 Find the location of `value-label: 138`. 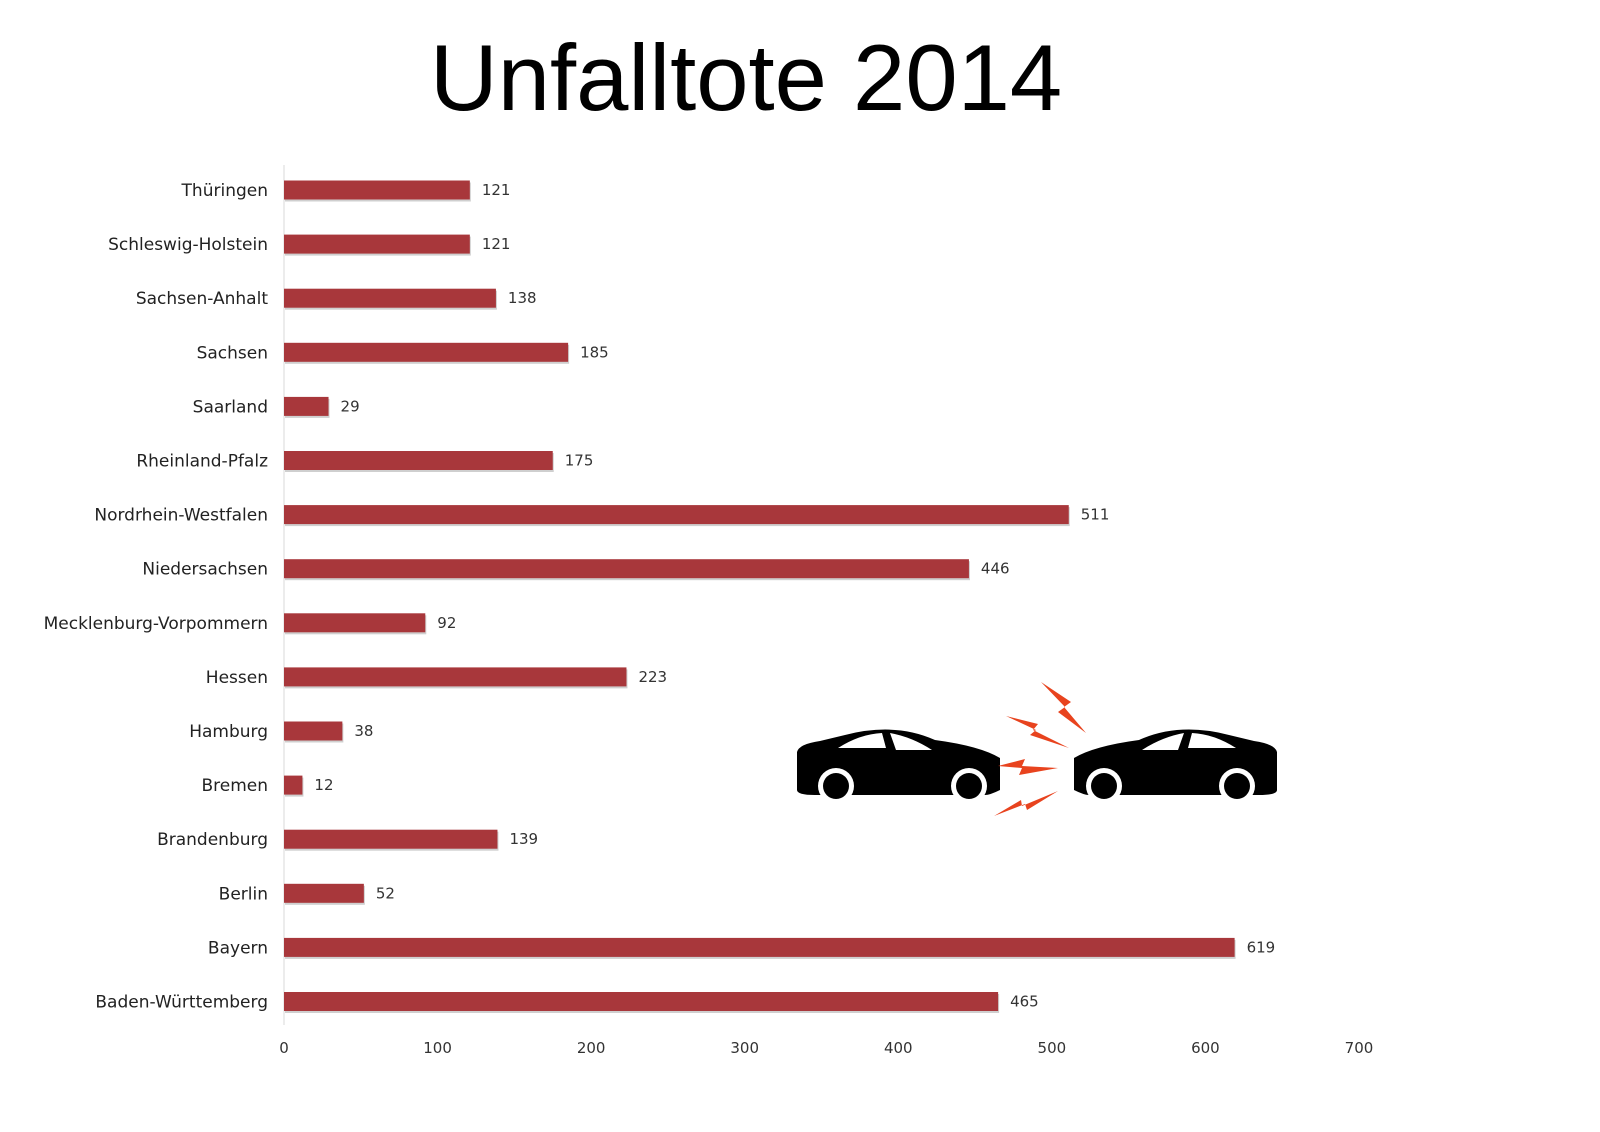

value-label: 138 is located at coordinates (522, 298).